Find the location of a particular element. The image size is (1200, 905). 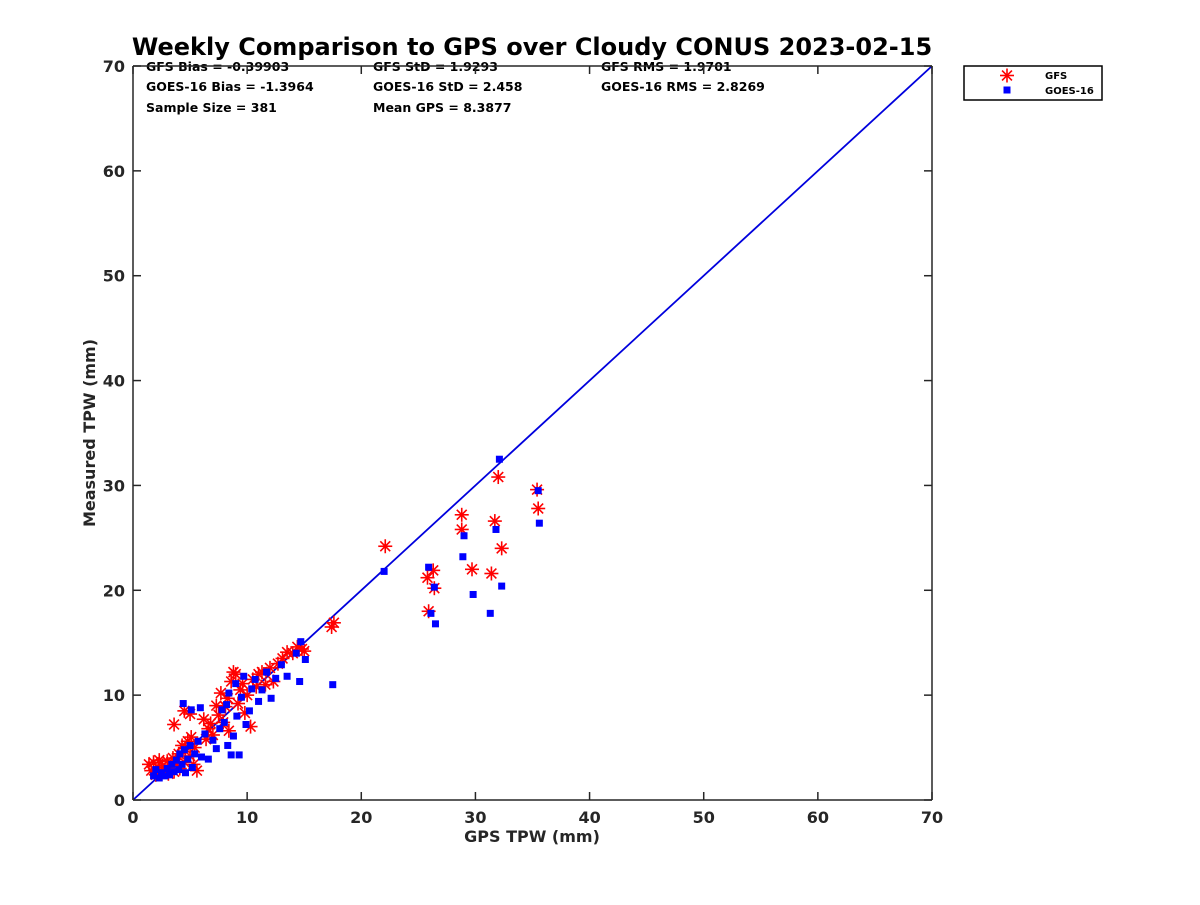

stat-text: Mean GPS = 8.3877 is located at coordinates (442, 107).